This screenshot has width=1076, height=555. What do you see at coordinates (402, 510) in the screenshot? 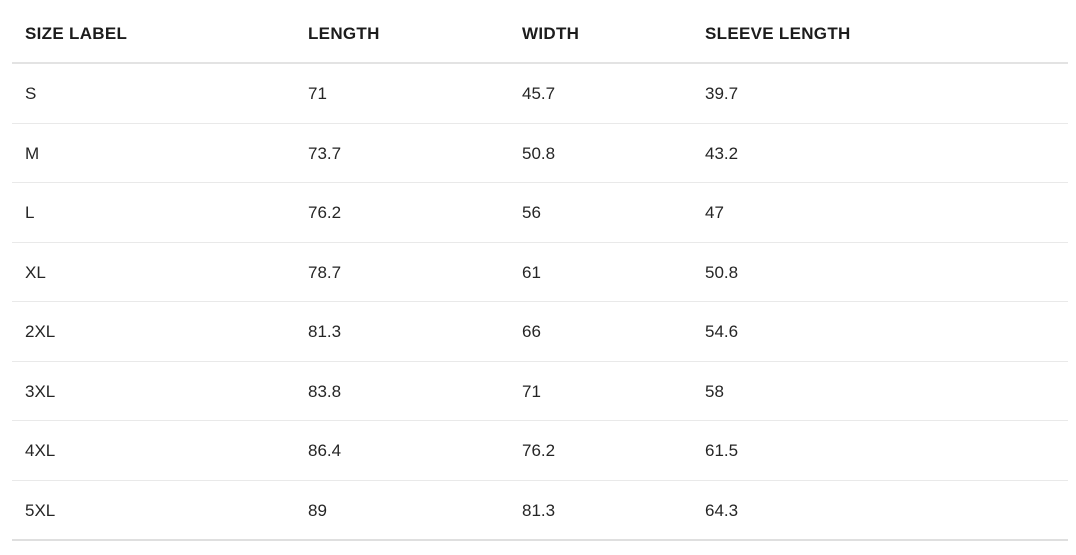
I see `length-cell: 89` at bounding box center [402, 510].